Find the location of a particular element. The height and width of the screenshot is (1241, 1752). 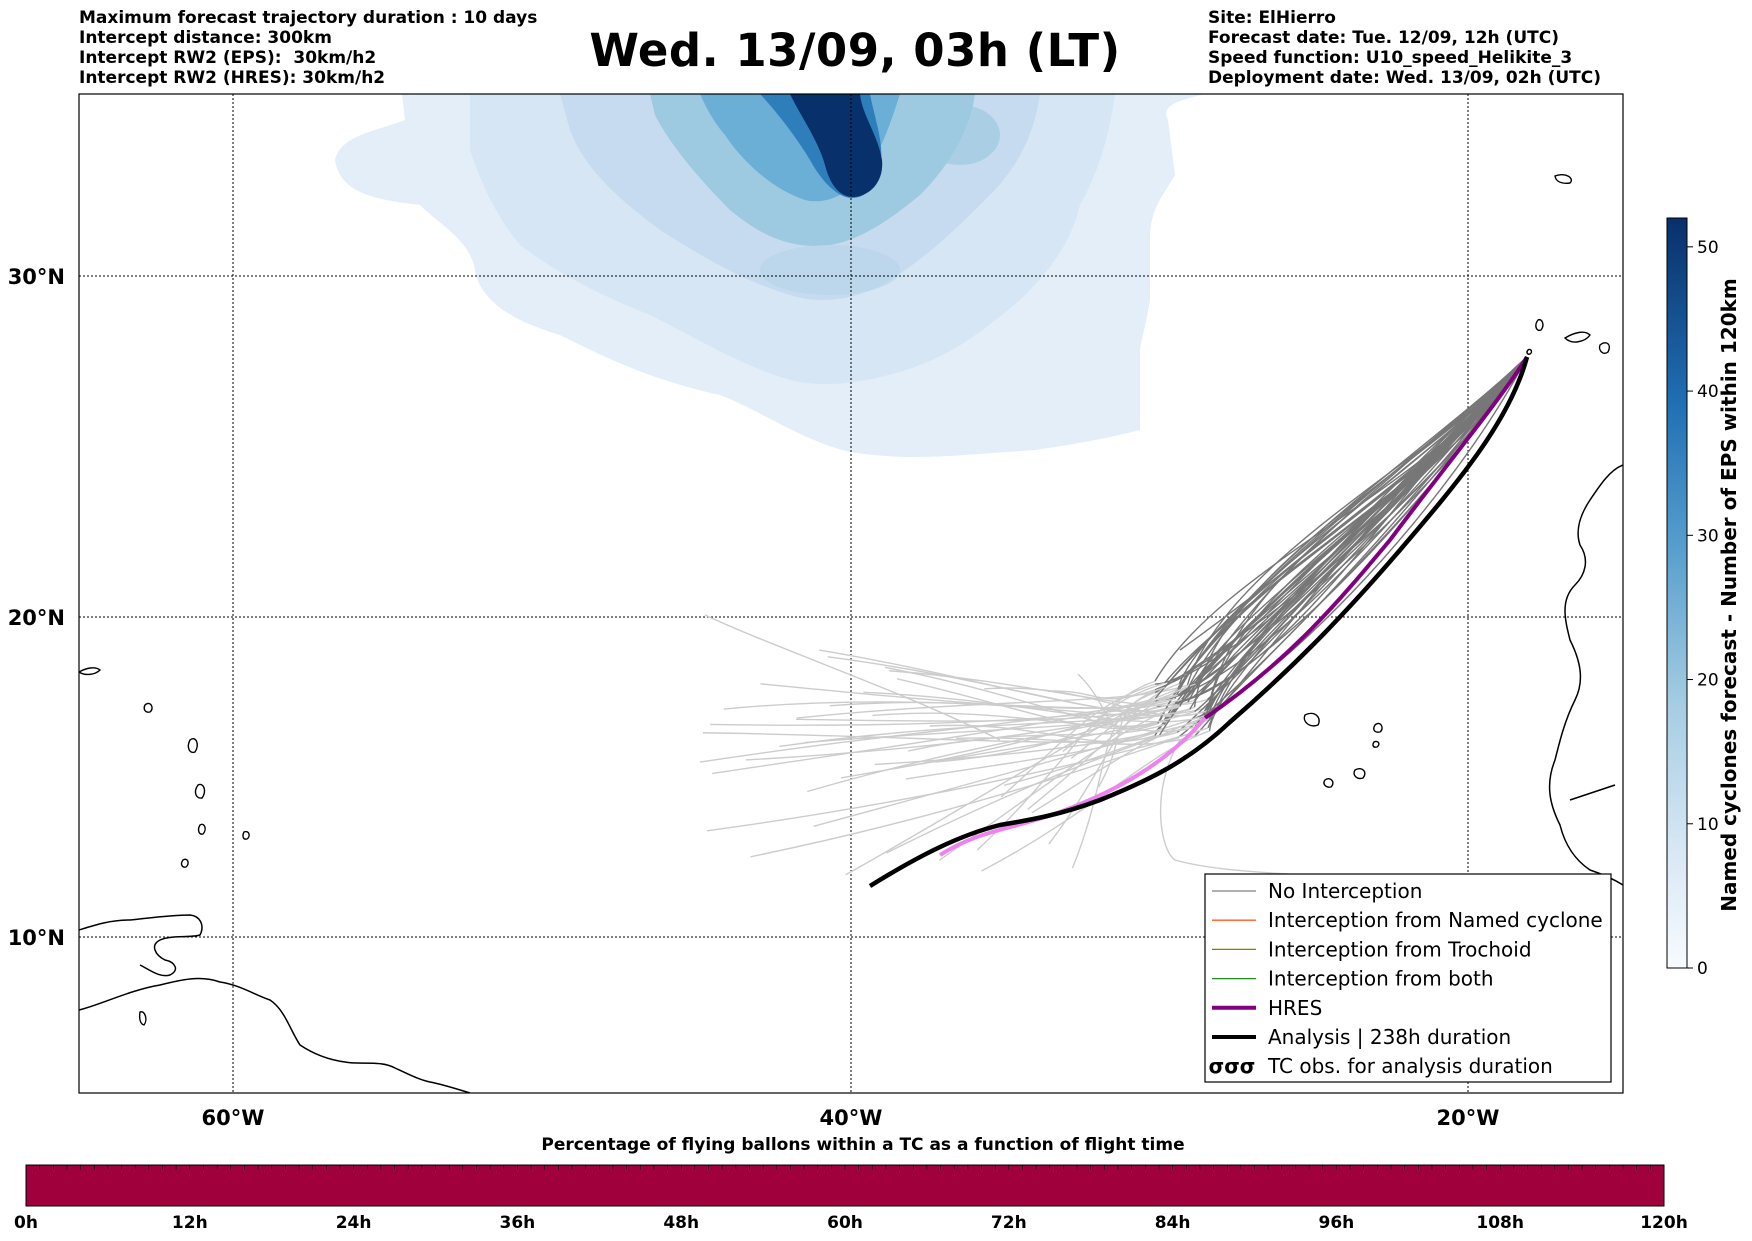

bar-tick-label: 108h is located at coordinates (1500, 1223).